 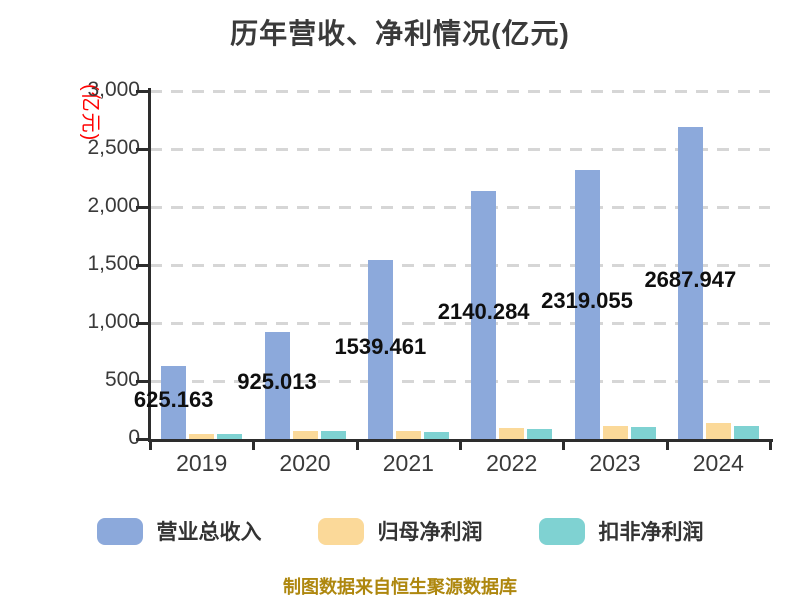 I want to click on bar-net-profit-deducted-2022, so click(x=540, y=433).